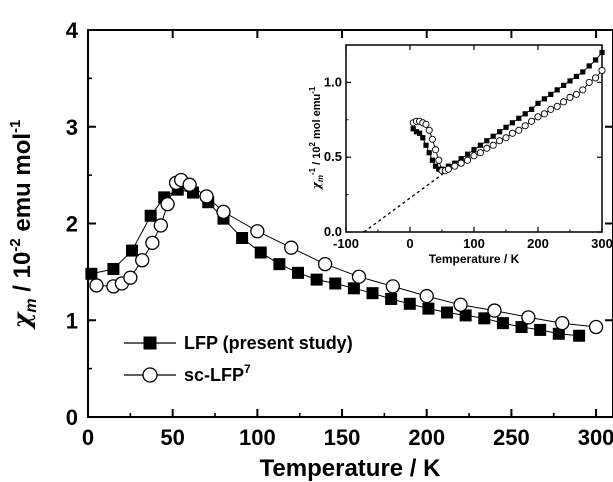 The height and width of the screenshot is (482, 613). What do you see at coordinates (317, 118) in the screenshot?
I see `inset-y-axis-unit: mol emu` at bounding box center [317, 118].